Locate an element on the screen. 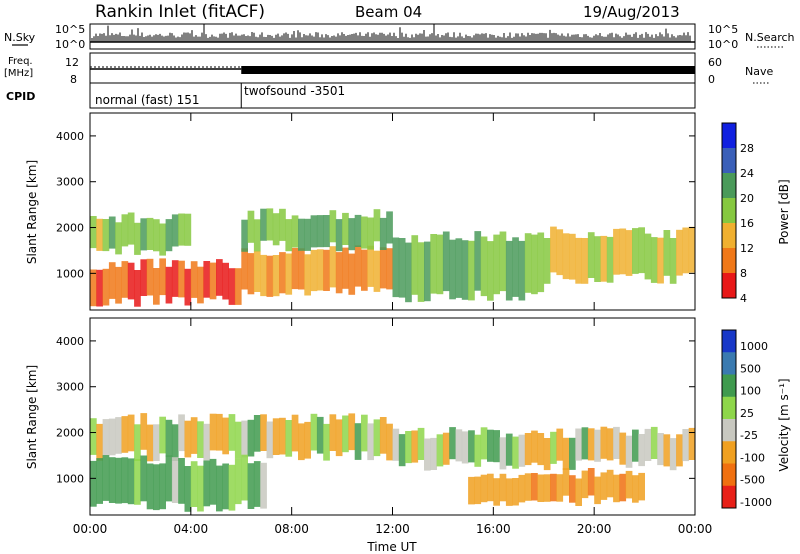  y-tick-label: 4000 is located at coordinates (70, 341).